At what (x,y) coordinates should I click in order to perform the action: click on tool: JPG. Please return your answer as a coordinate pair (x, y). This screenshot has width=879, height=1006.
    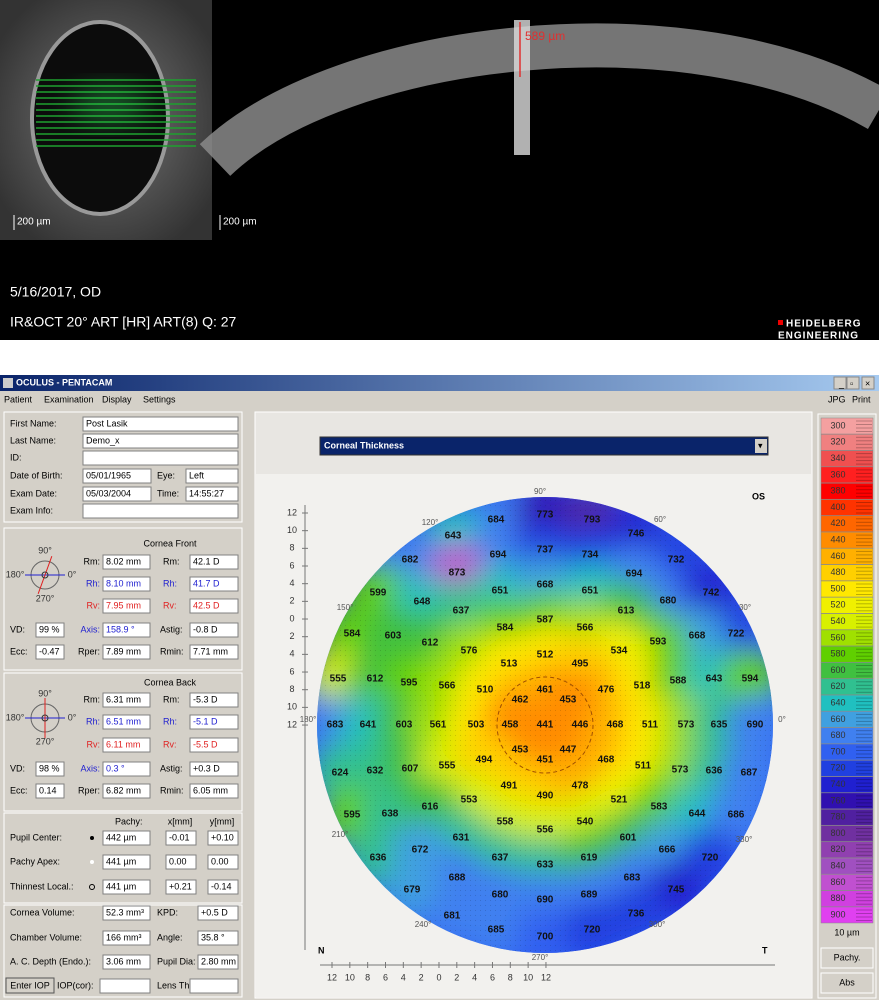
    Looking at the image, I should click on (837, 399).